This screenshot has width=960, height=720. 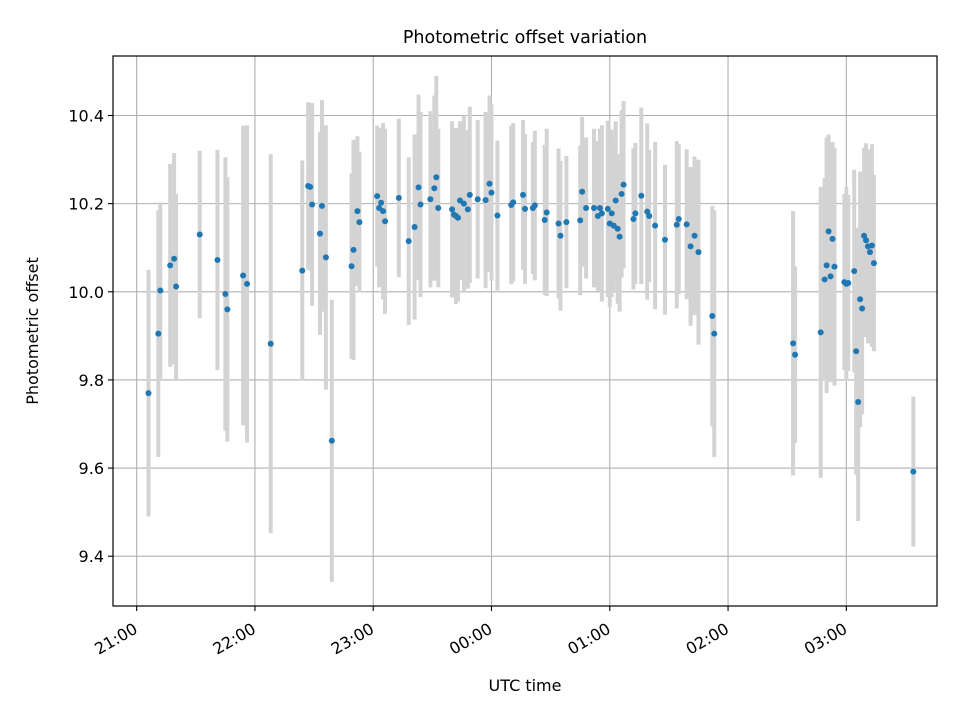 What do you see at coordinates (91, 380) in the screenshot?
I see `y-tick-label: 9.8` at bounding box center [91, 380].